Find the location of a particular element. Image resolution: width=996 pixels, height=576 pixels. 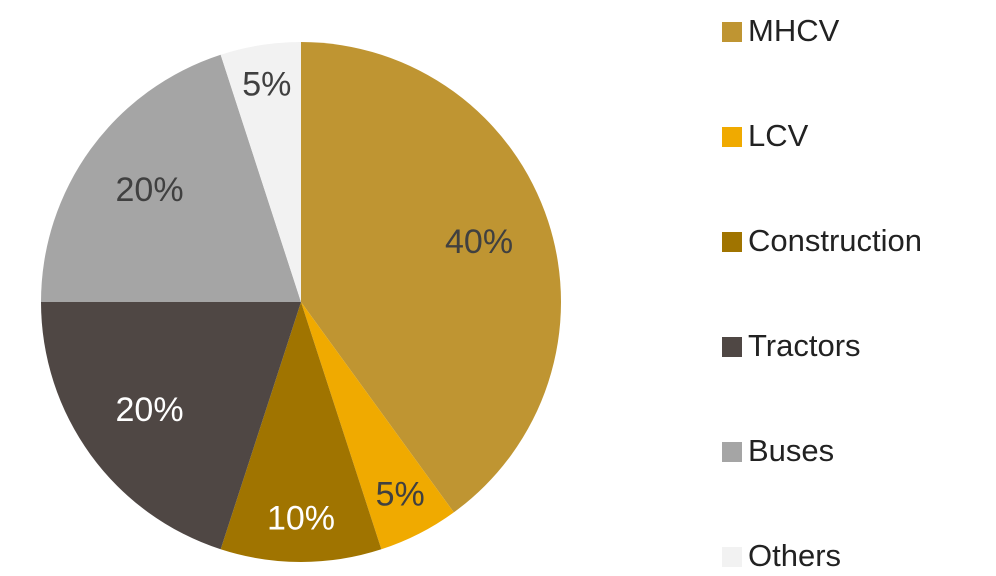

legend-label: Buses is located at coordinates (791, 450).